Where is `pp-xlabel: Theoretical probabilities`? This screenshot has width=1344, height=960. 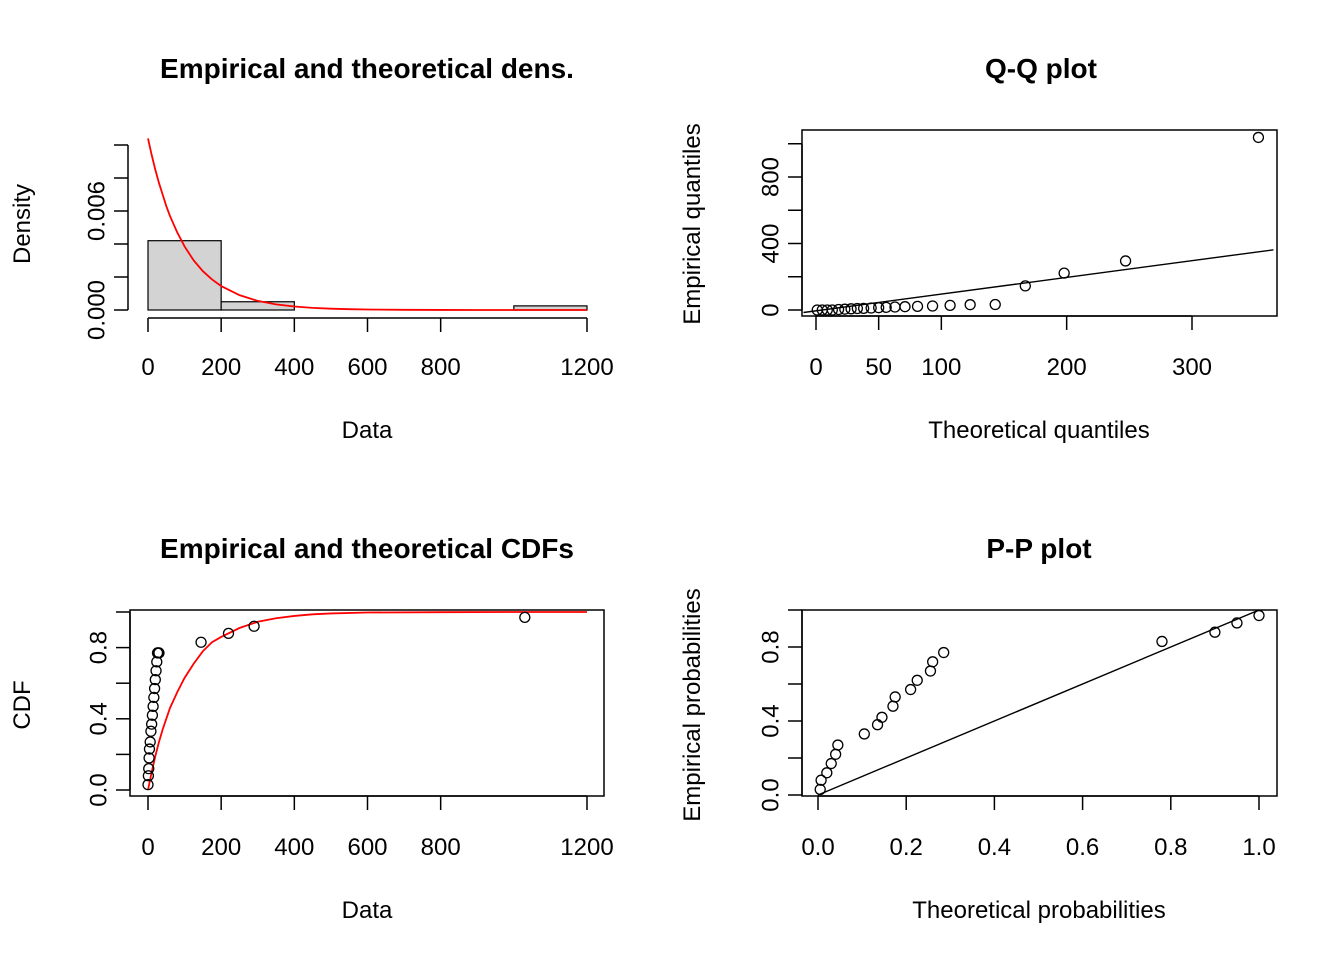 pp-xlabel: Theoretical probabilities is located at coordinates (1038, 910).